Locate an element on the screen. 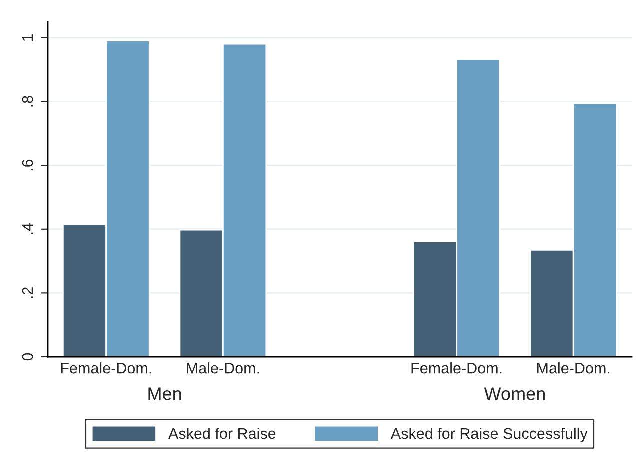  y-tick-label: .8 is located at coordinates (28, 101).